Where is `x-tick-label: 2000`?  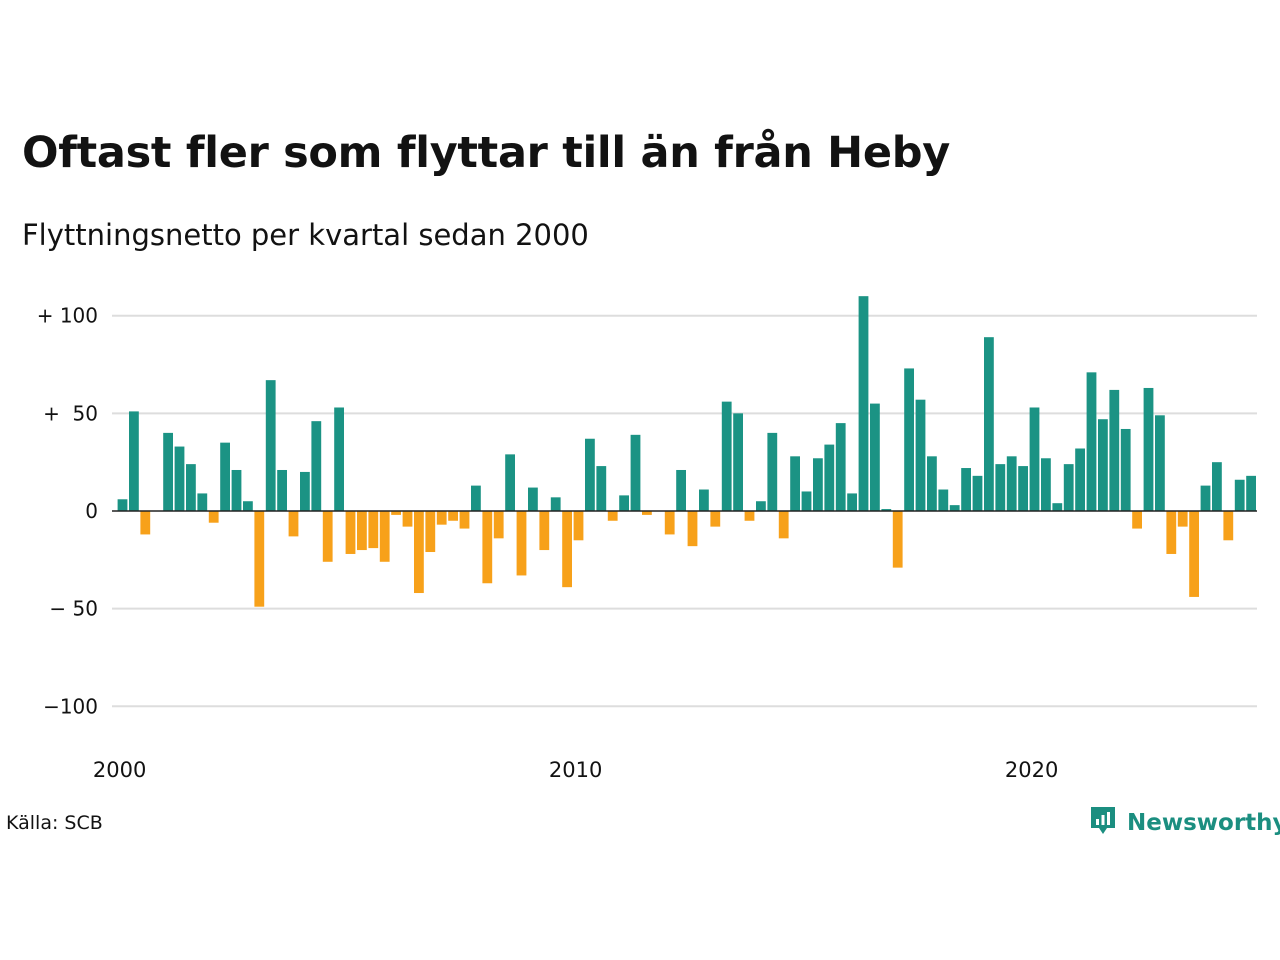 x-tick-label: 2000 is located at coordinates (119, 770).